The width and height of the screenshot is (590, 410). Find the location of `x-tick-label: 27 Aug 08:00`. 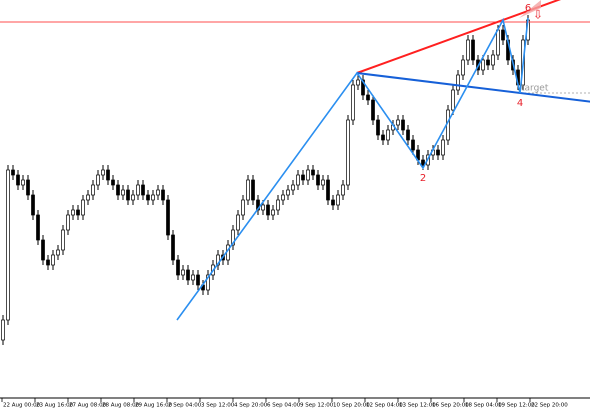

x-tick-label: 27 Aug 08:00 is located at coordinates (88, 406).